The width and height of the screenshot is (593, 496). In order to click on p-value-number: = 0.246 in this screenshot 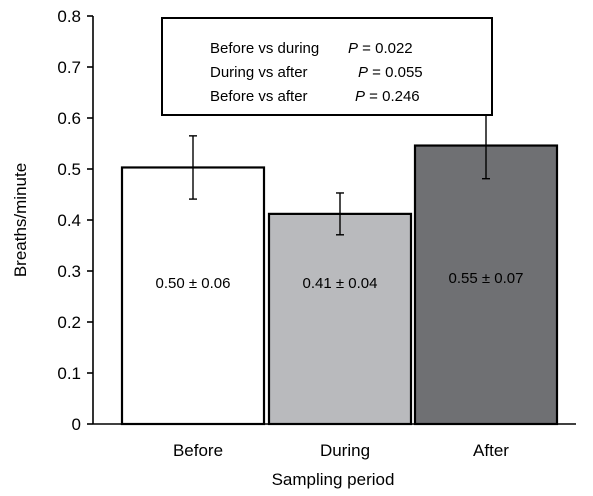, I will do `click(392, 96)`.